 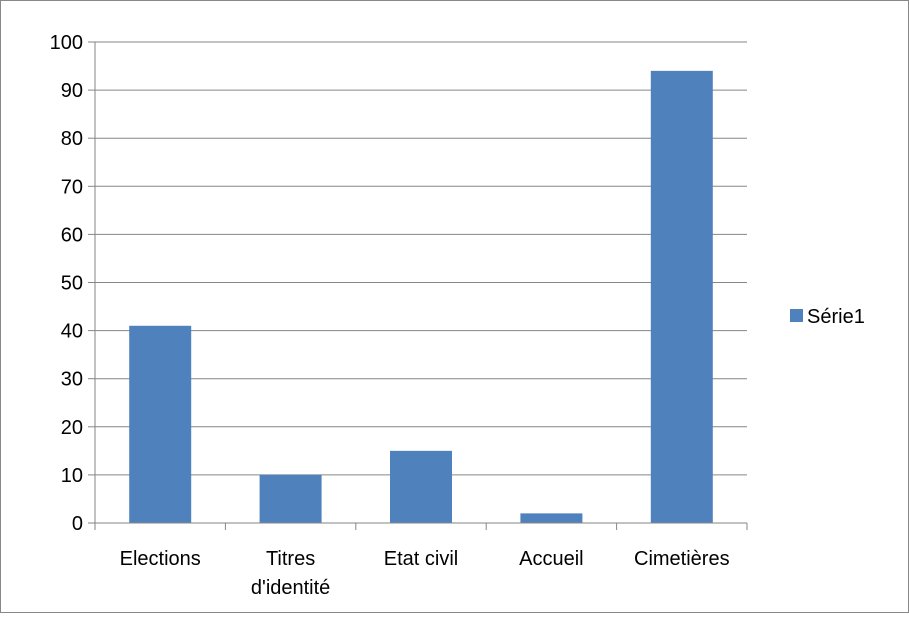 I want to click on x-tick-label: Cimetières, so click(x=682, y=559).